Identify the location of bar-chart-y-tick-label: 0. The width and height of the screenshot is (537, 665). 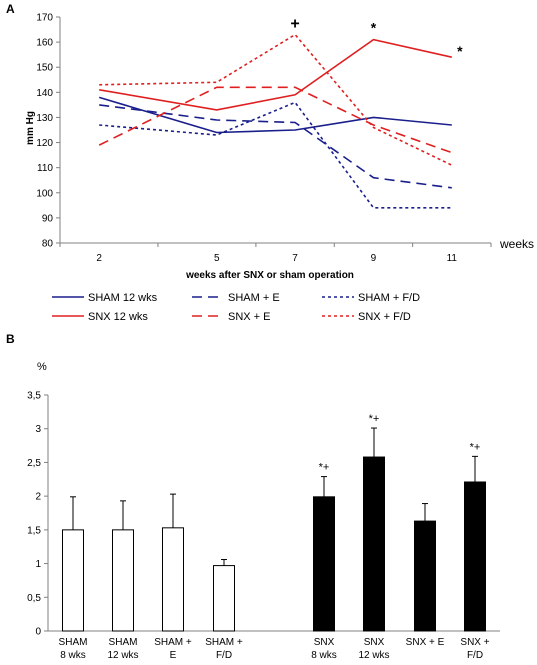
(38, 632).